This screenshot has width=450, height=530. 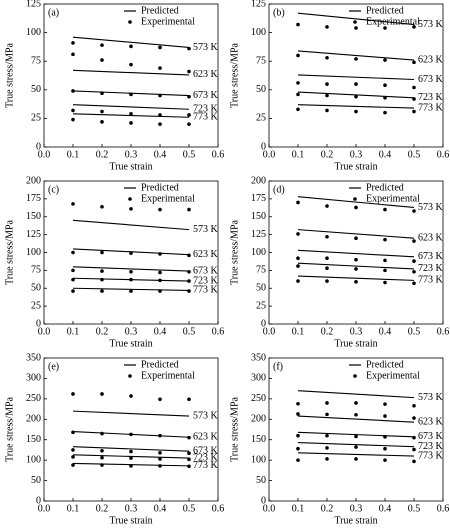 I want to click on y-tick-label: 150, so click(x=258, y=216).